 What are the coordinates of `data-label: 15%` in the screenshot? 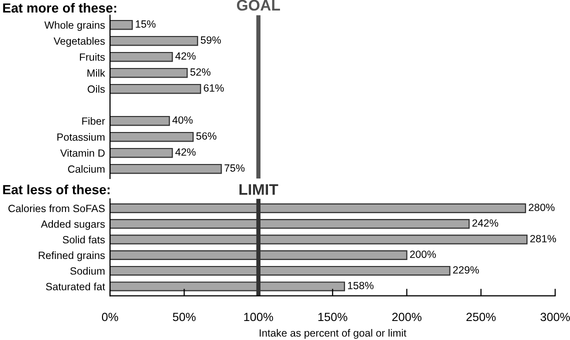 It's located at (146, 24).